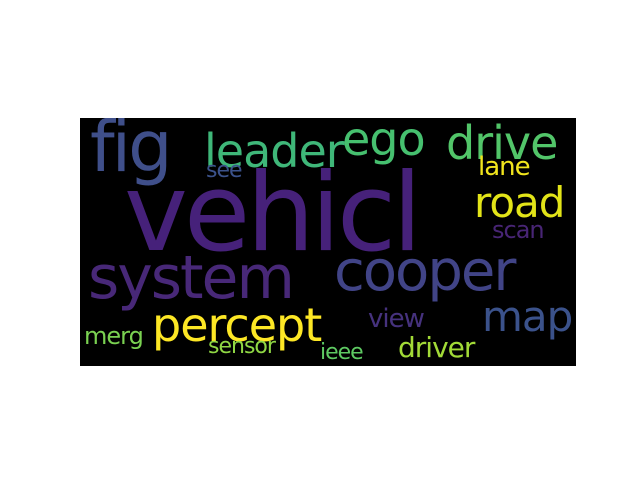  Describe the element at coordinates (342, 352) in the screenshot. I see `word-ieee: ieee` at that location.